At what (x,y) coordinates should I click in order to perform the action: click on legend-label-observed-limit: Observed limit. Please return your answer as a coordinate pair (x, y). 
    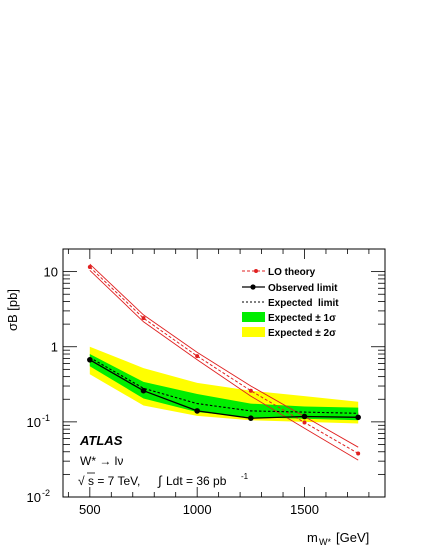
    Looking at the image, I should click on (303, 288).